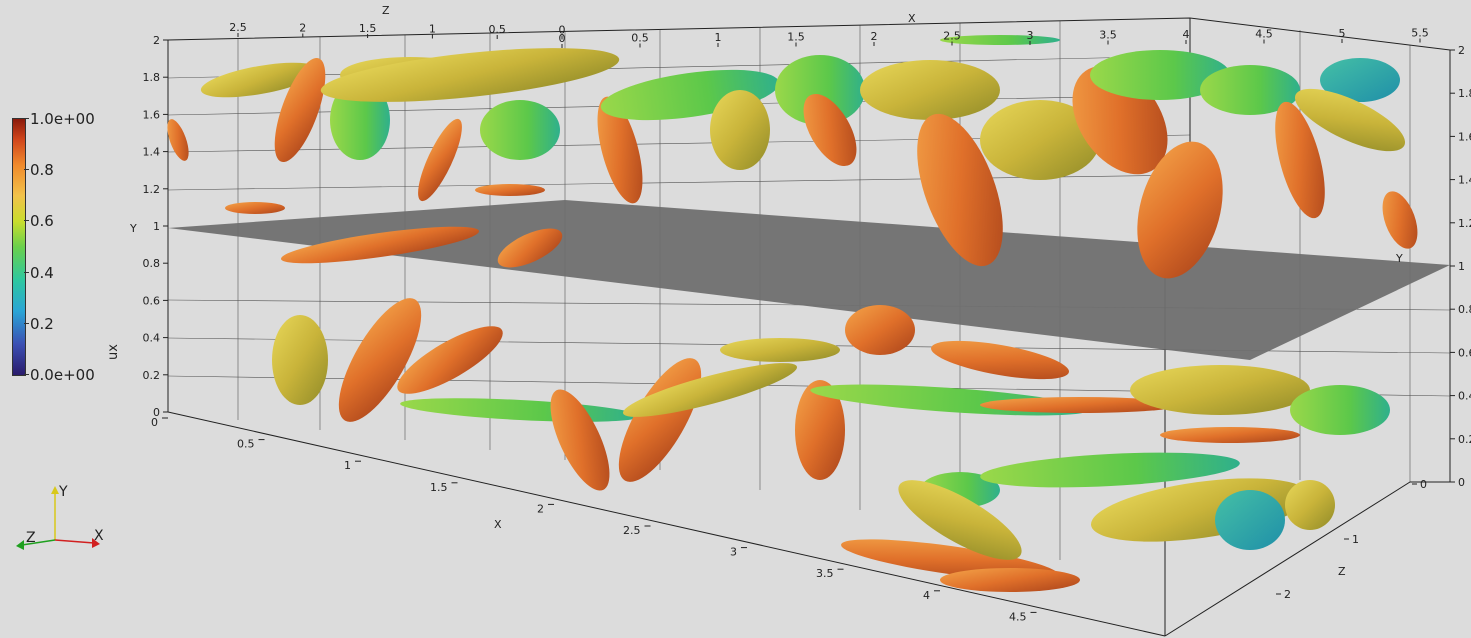 The image size is (1471, 638). What do you see at coordinates (156, 40) in the screenshot?
I see `y-tick-label-left: 2` at bounding box center [156, 40].